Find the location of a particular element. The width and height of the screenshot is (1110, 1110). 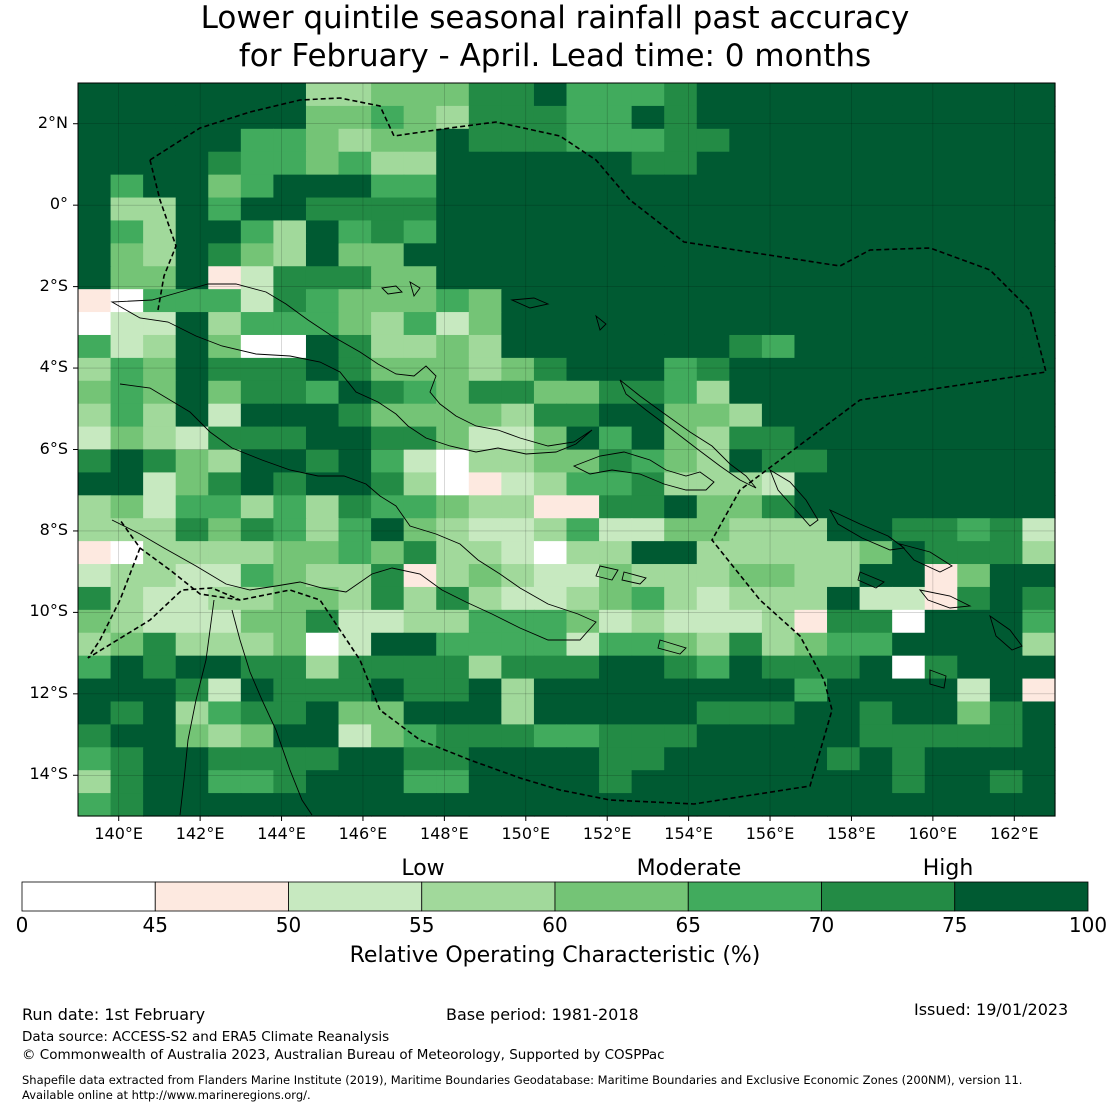

lon-label: 160°E is located at coordinates (933, 833).